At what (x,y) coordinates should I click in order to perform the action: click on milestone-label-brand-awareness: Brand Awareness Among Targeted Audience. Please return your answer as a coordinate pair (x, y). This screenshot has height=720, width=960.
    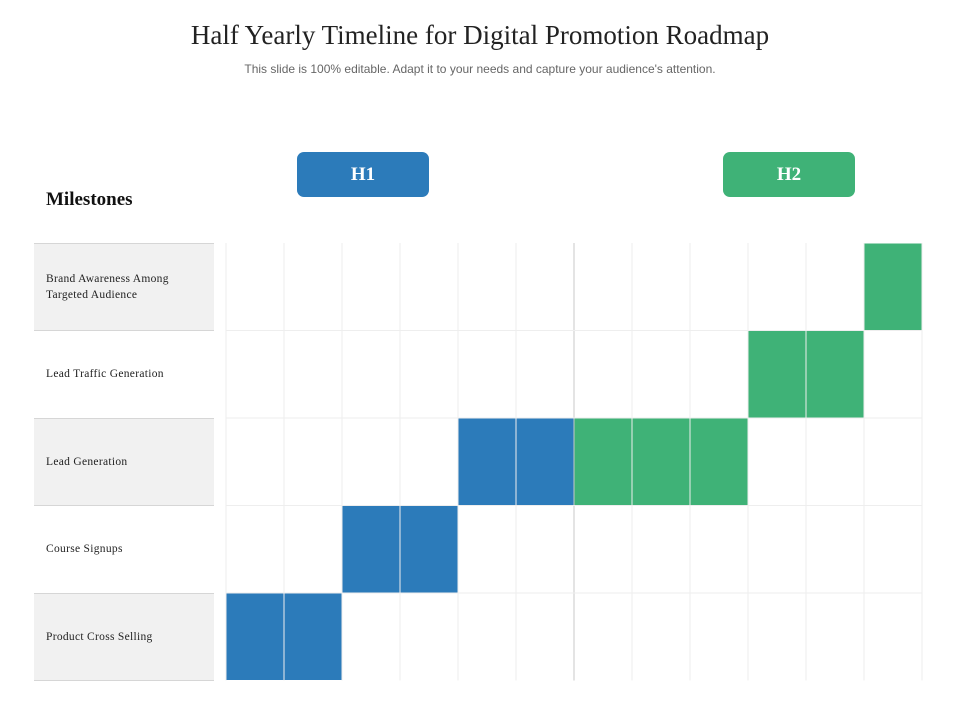
    Looking at the image, I should click on (124, 286).